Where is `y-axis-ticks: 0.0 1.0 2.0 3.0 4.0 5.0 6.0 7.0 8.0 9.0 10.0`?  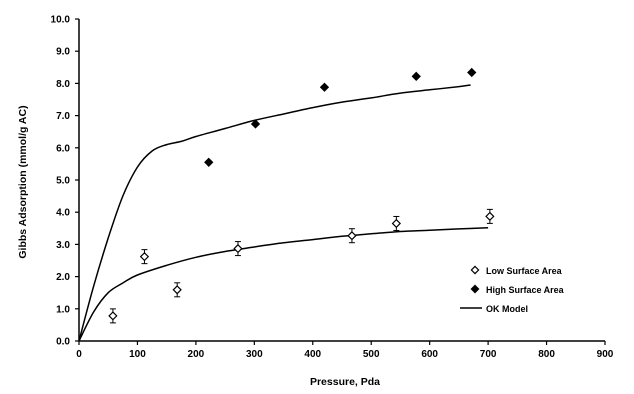
y-axis-ticks: 0.0 1.0 2.0 3.0 4.0 5.0 6.0 7.0 8.0 9.0 10.0 is located at coordinates (65, 181).